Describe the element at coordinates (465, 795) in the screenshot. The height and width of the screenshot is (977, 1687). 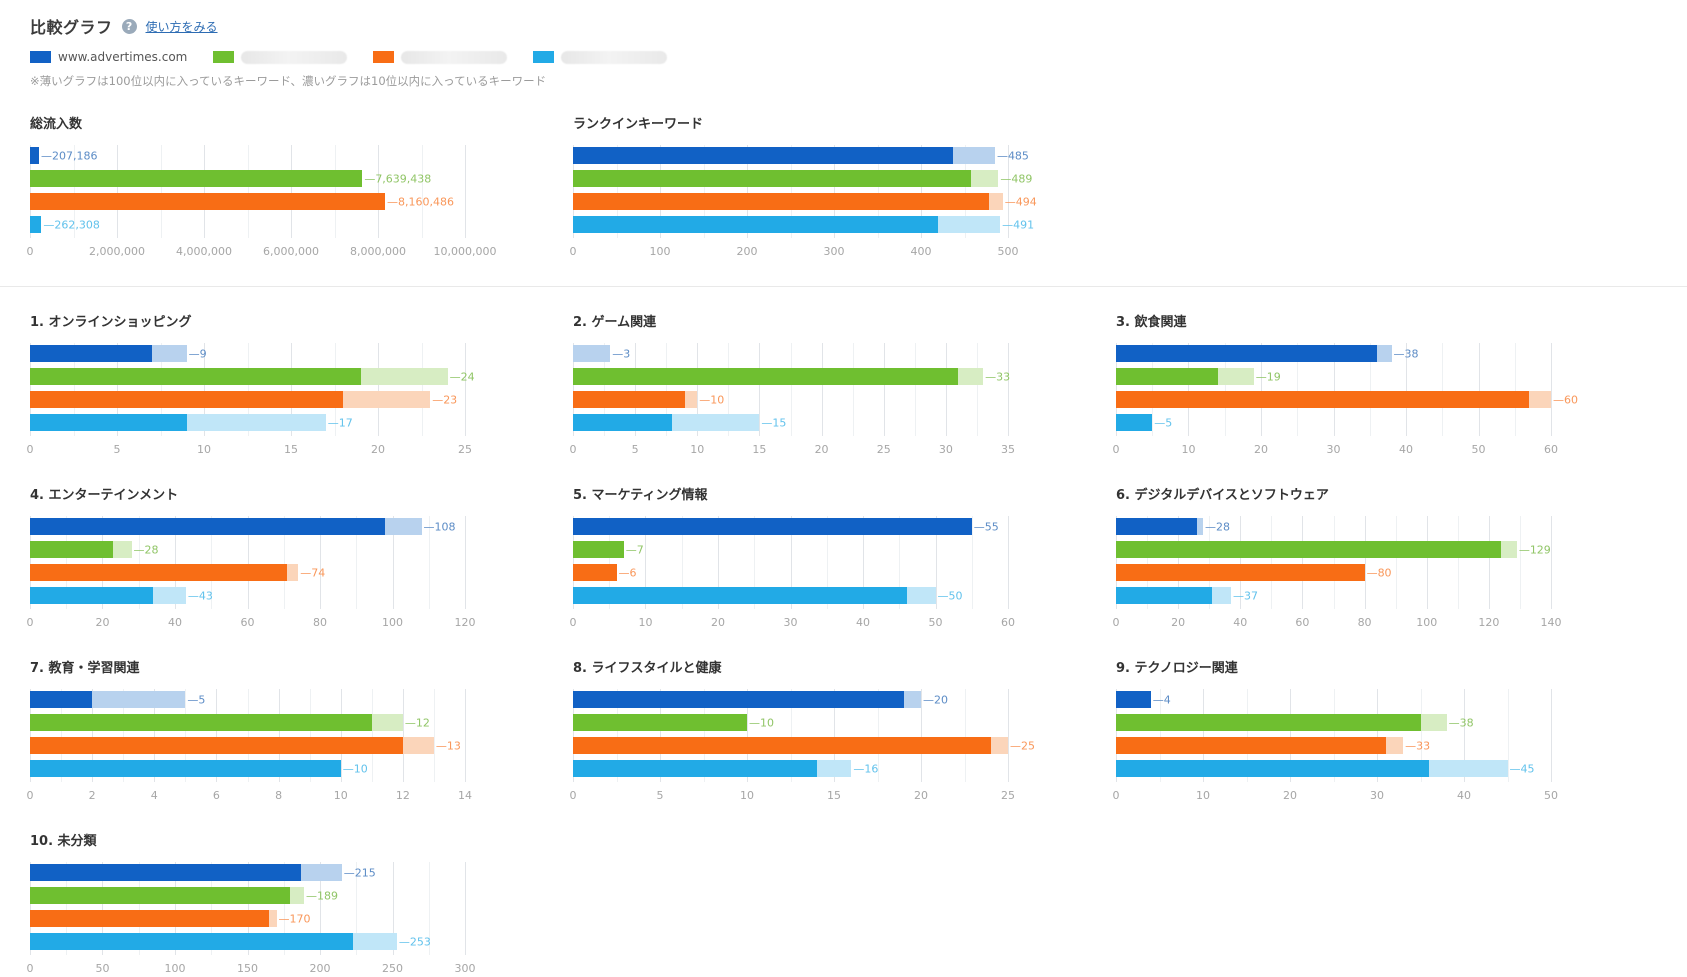
I see `axis-tick-label: 14` at that location.